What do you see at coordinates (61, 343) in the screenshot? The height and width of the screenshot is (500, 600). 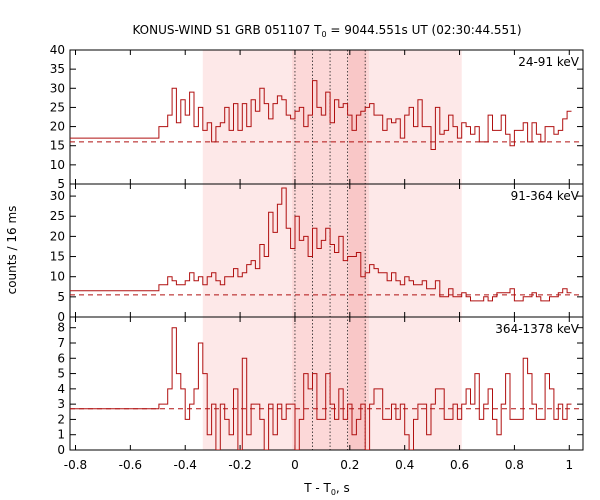 I see `panel-2-ytick-label-7: 7` at bounding box center [61, 343].